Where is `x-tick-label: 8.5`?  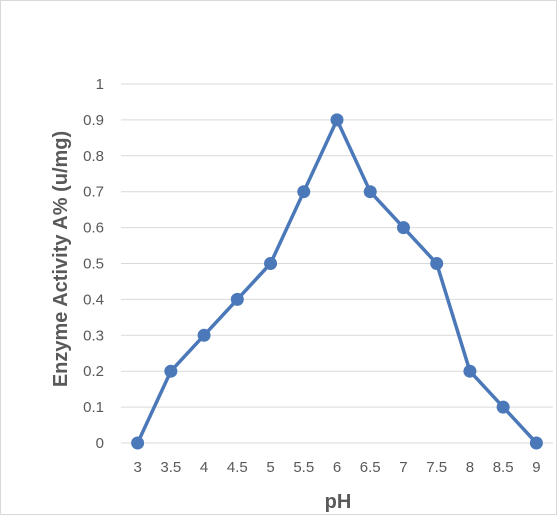
x-tick-label: 8.5 is located at coordinates (503, 467).